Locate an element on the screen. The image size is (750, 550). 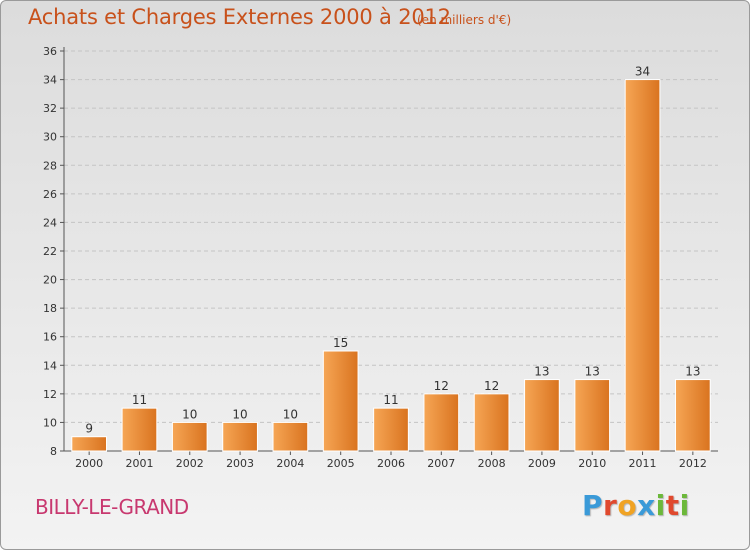
x-tick-label-2000: 2000 is located at coordinates (89, 463).